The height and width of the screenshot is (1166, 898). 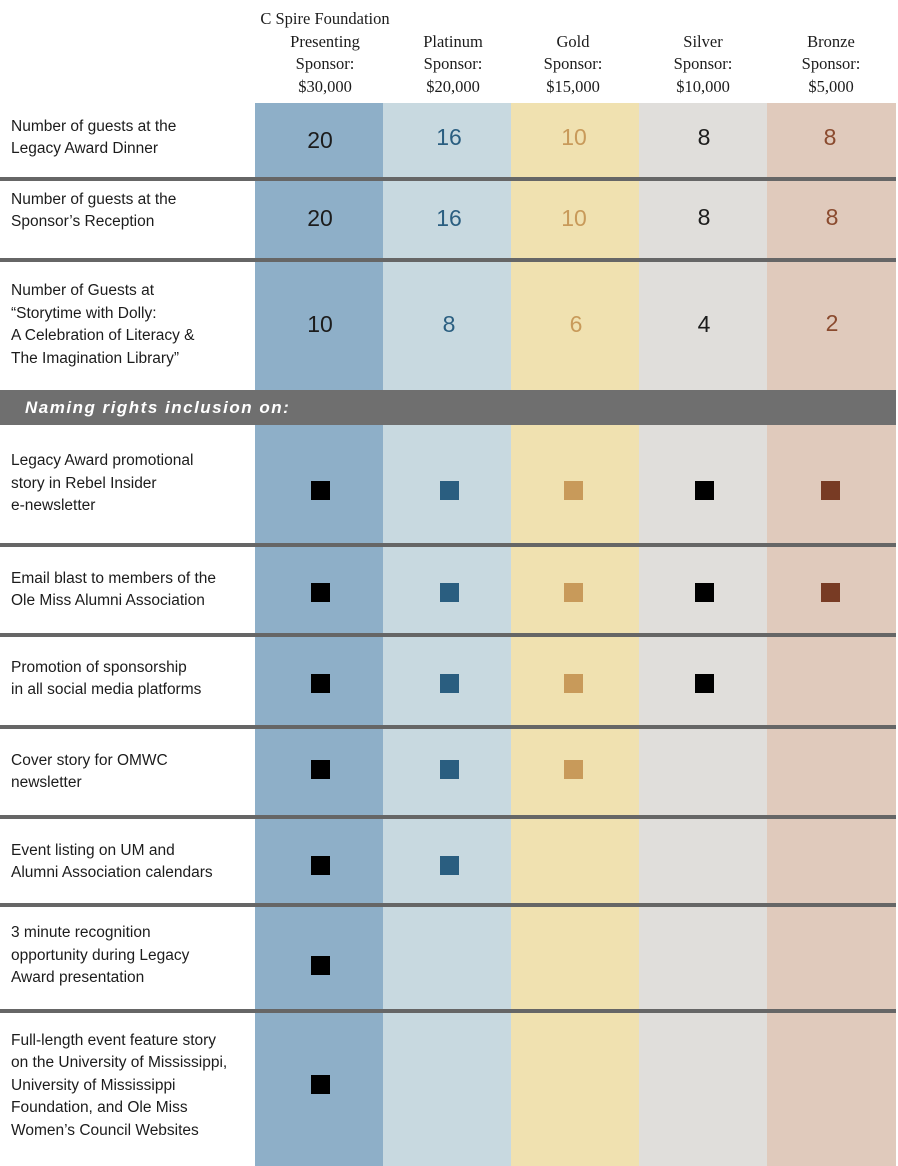 I want to click on value-presenting: 20, so click(x=320, y=218).